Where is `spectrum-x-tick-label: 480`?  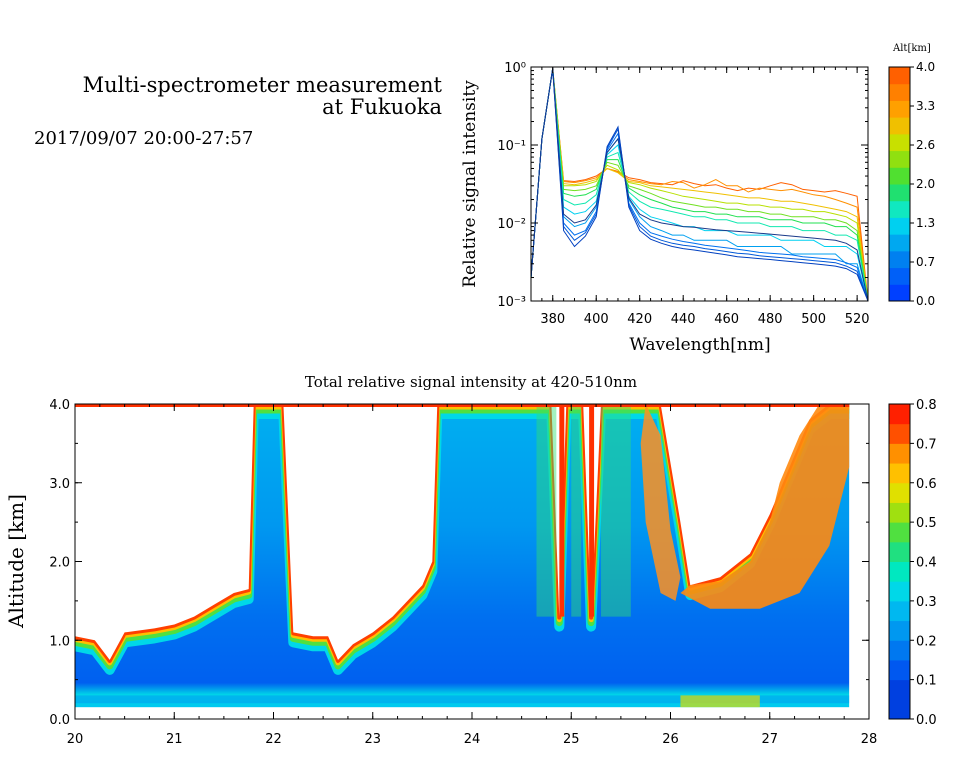 spectrum-x-tick-label: 480 is located at coordinates (770, 319).